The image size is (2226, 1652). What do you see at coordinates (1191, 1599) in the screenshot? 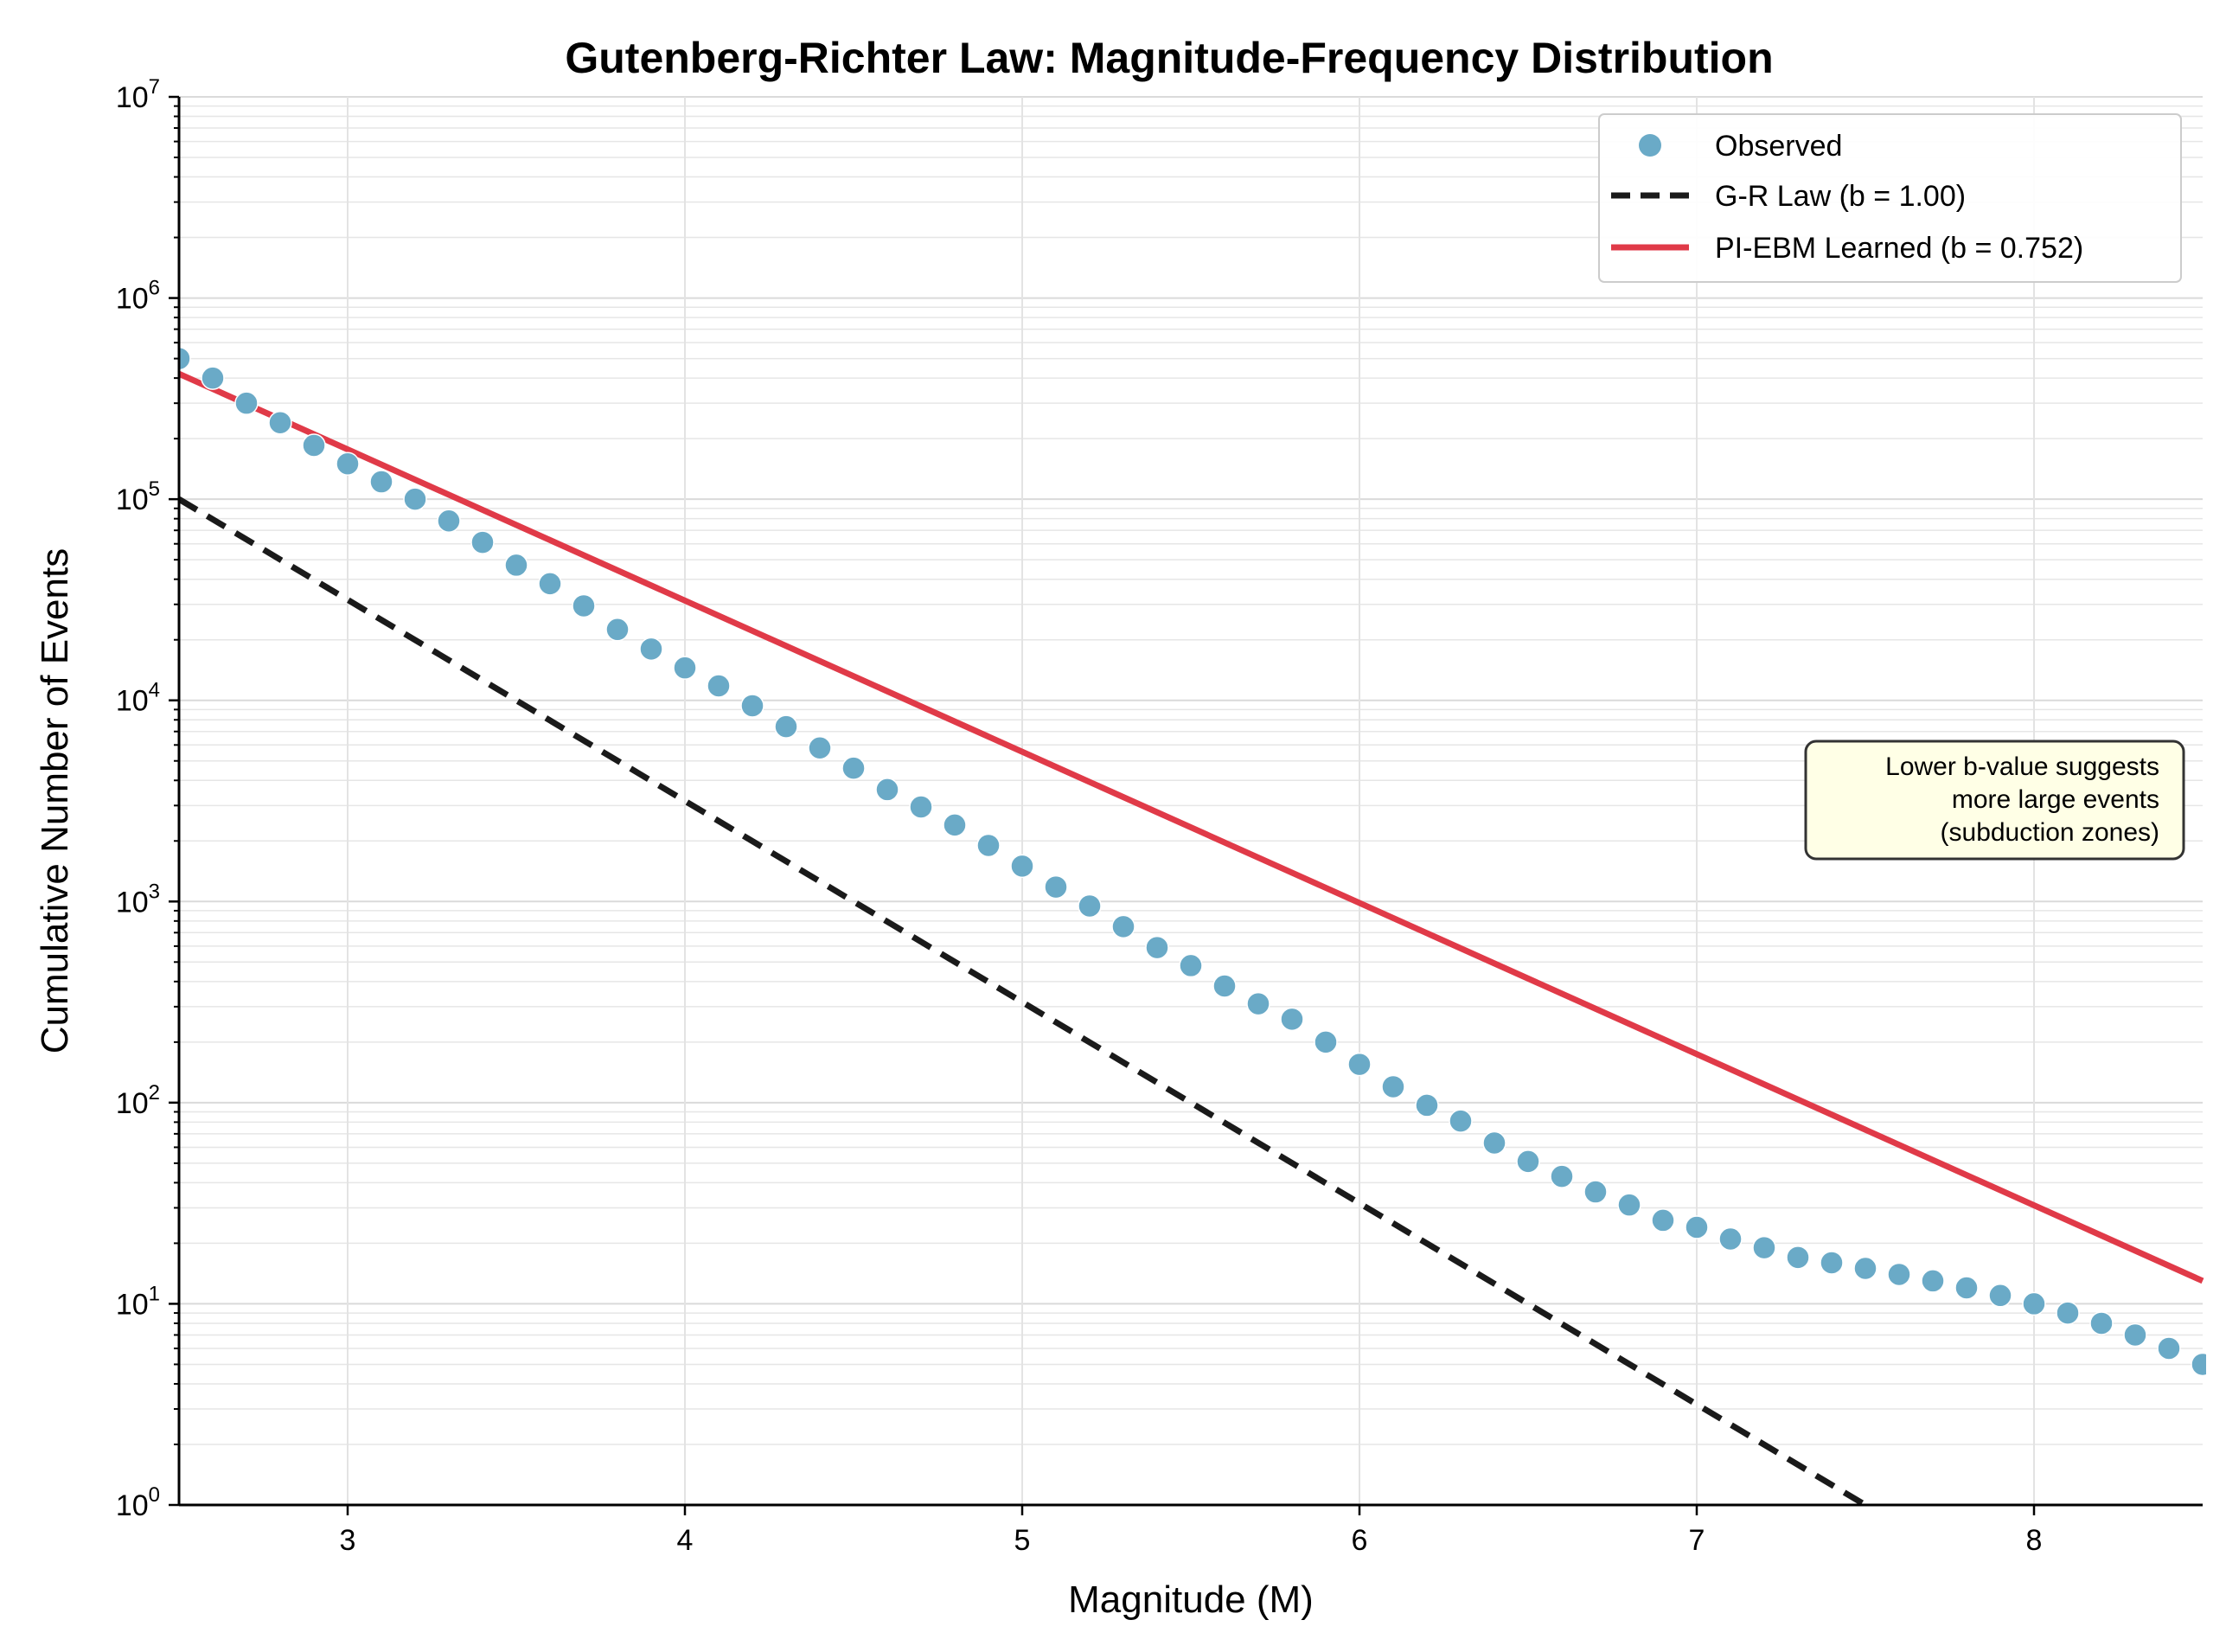
I see `x-axis-label: Magnitude (M)` at bounding box center [1191, 1599].